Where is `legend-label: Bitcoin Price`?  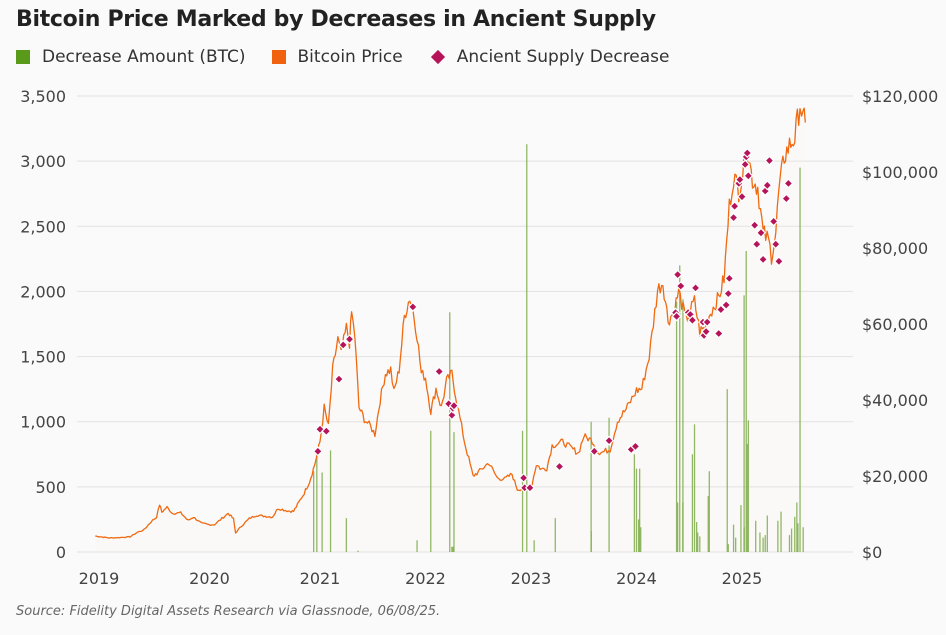
legend-label: Bitcoin Price is located at coordinates (350, 57).